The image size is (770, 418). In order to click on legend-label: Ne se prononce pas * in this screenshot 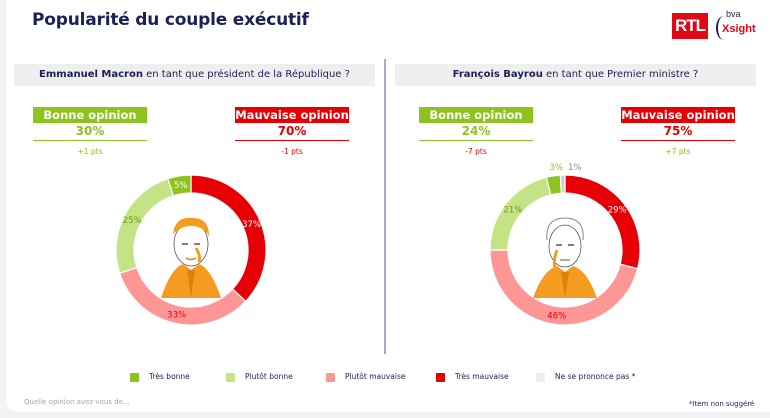, I will do `click(595, 376)`.